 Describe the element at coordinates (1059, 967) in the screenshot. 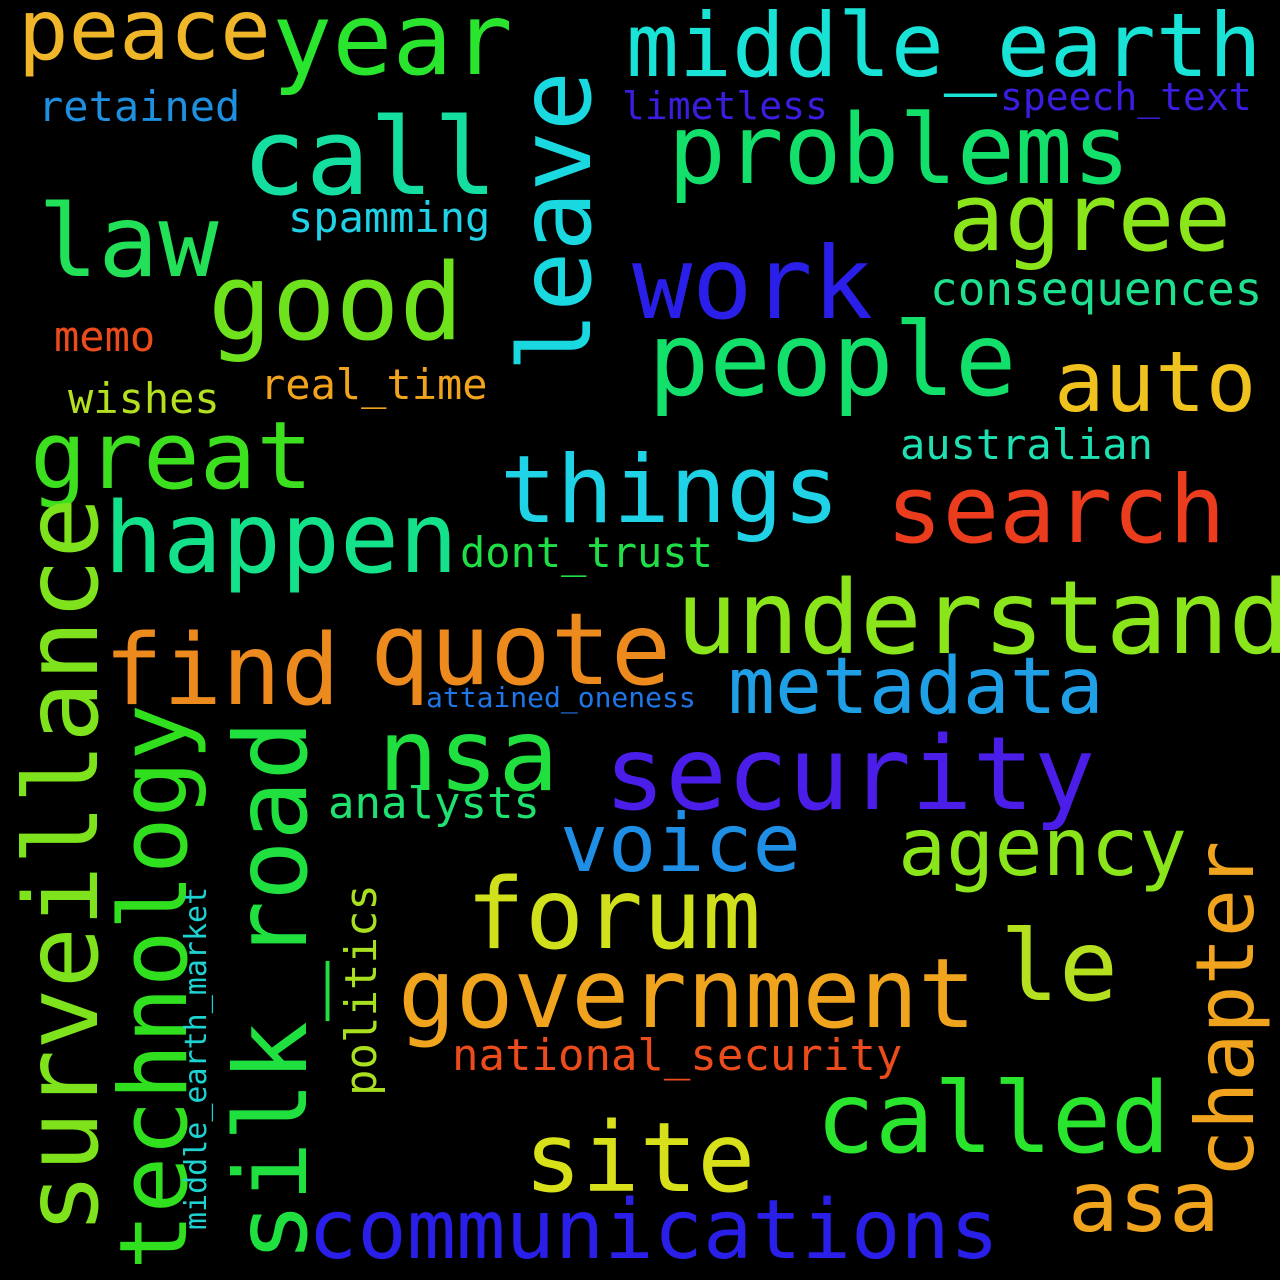

I see `word-le: le` at that location.